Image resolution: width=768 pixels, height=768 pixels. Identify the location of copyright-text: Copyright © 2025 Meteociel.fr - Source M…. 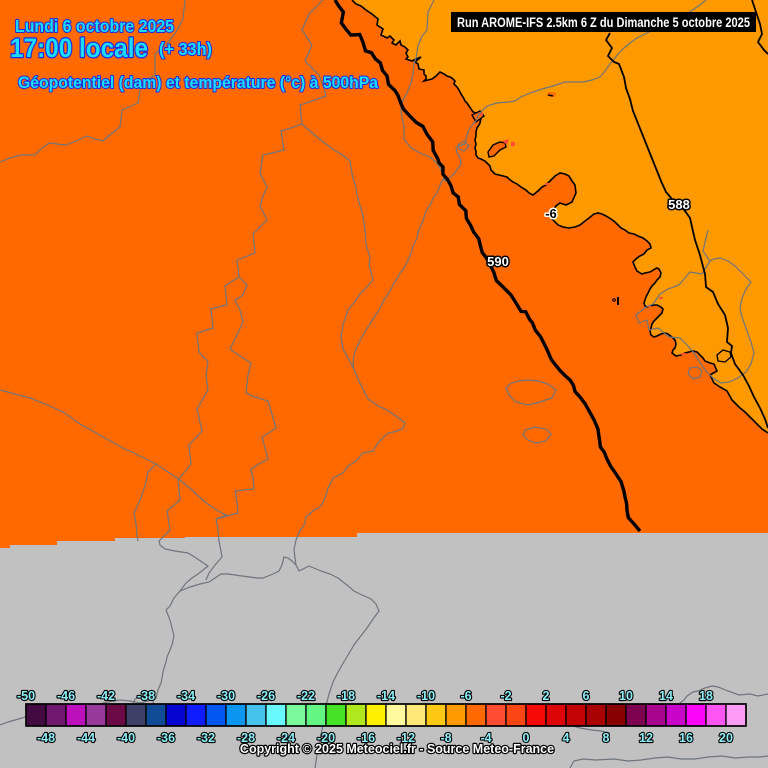
(397, 749).